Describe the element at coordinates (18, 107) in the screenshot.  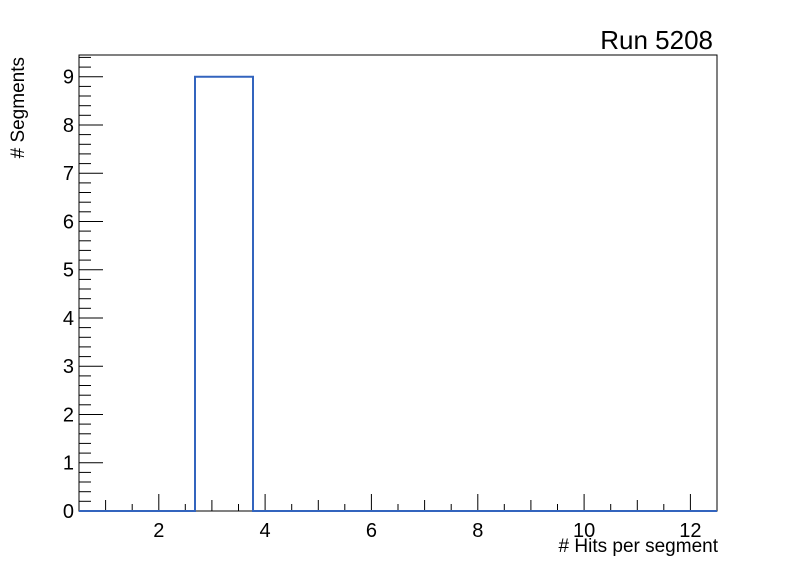
I see `y-axis-title: # Segments` at that location.